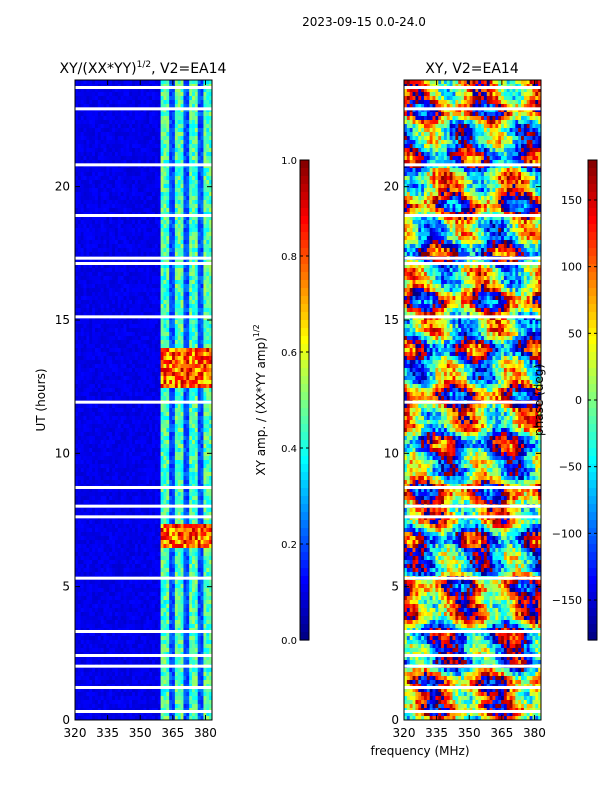 The width and height of the screenshot is (600, 800). I want to click on left-panel-title: XY/(XX*YY)1/2, V2=EA14, so click(143, 68).